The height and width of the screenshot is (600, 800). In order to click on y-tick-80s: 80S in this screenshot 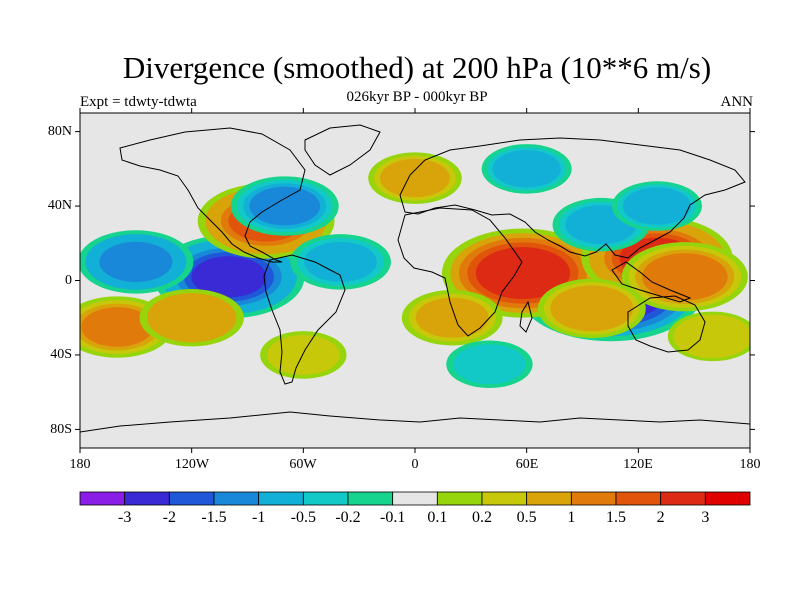, I will do `click(61, 429)`.